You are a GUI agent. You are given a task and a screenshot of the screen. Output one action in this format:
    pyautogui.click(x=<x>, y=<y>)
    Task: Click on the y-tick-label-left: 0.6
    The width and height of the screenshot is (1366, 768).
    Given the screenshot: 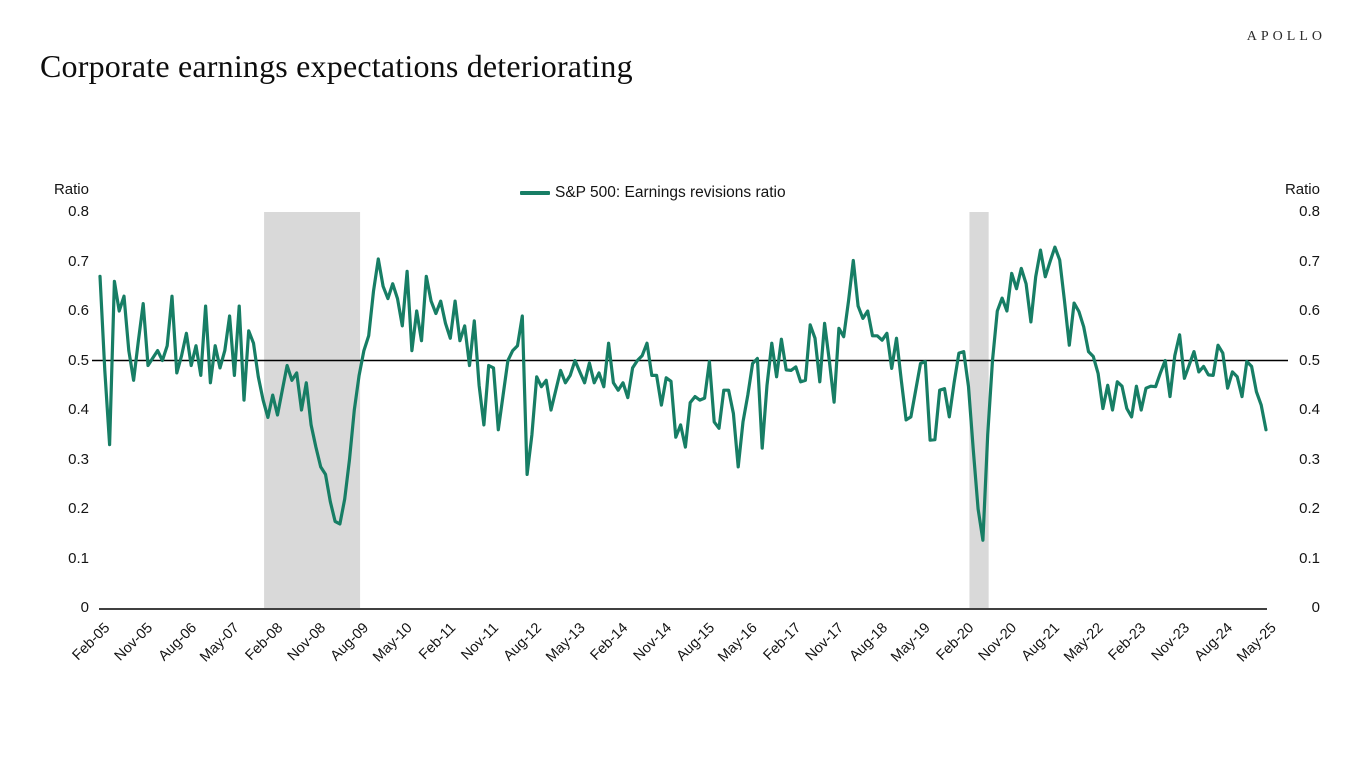 What is the action you would take?
    pyautogui.click(x=78, y=310)
    